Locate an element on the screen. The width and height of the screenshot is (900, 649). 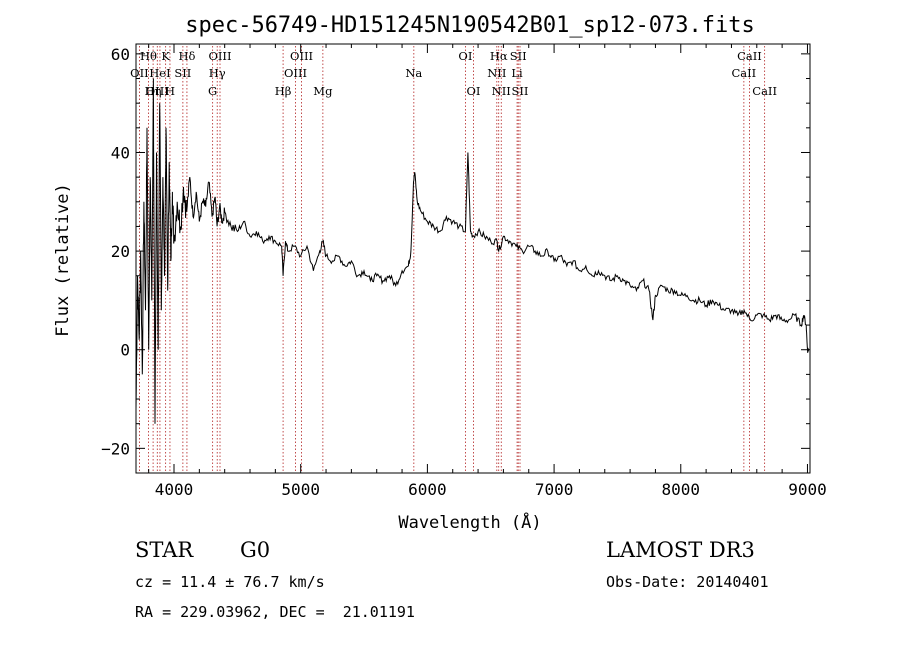
line-label-23: NII is located at coordinates (501, 91).